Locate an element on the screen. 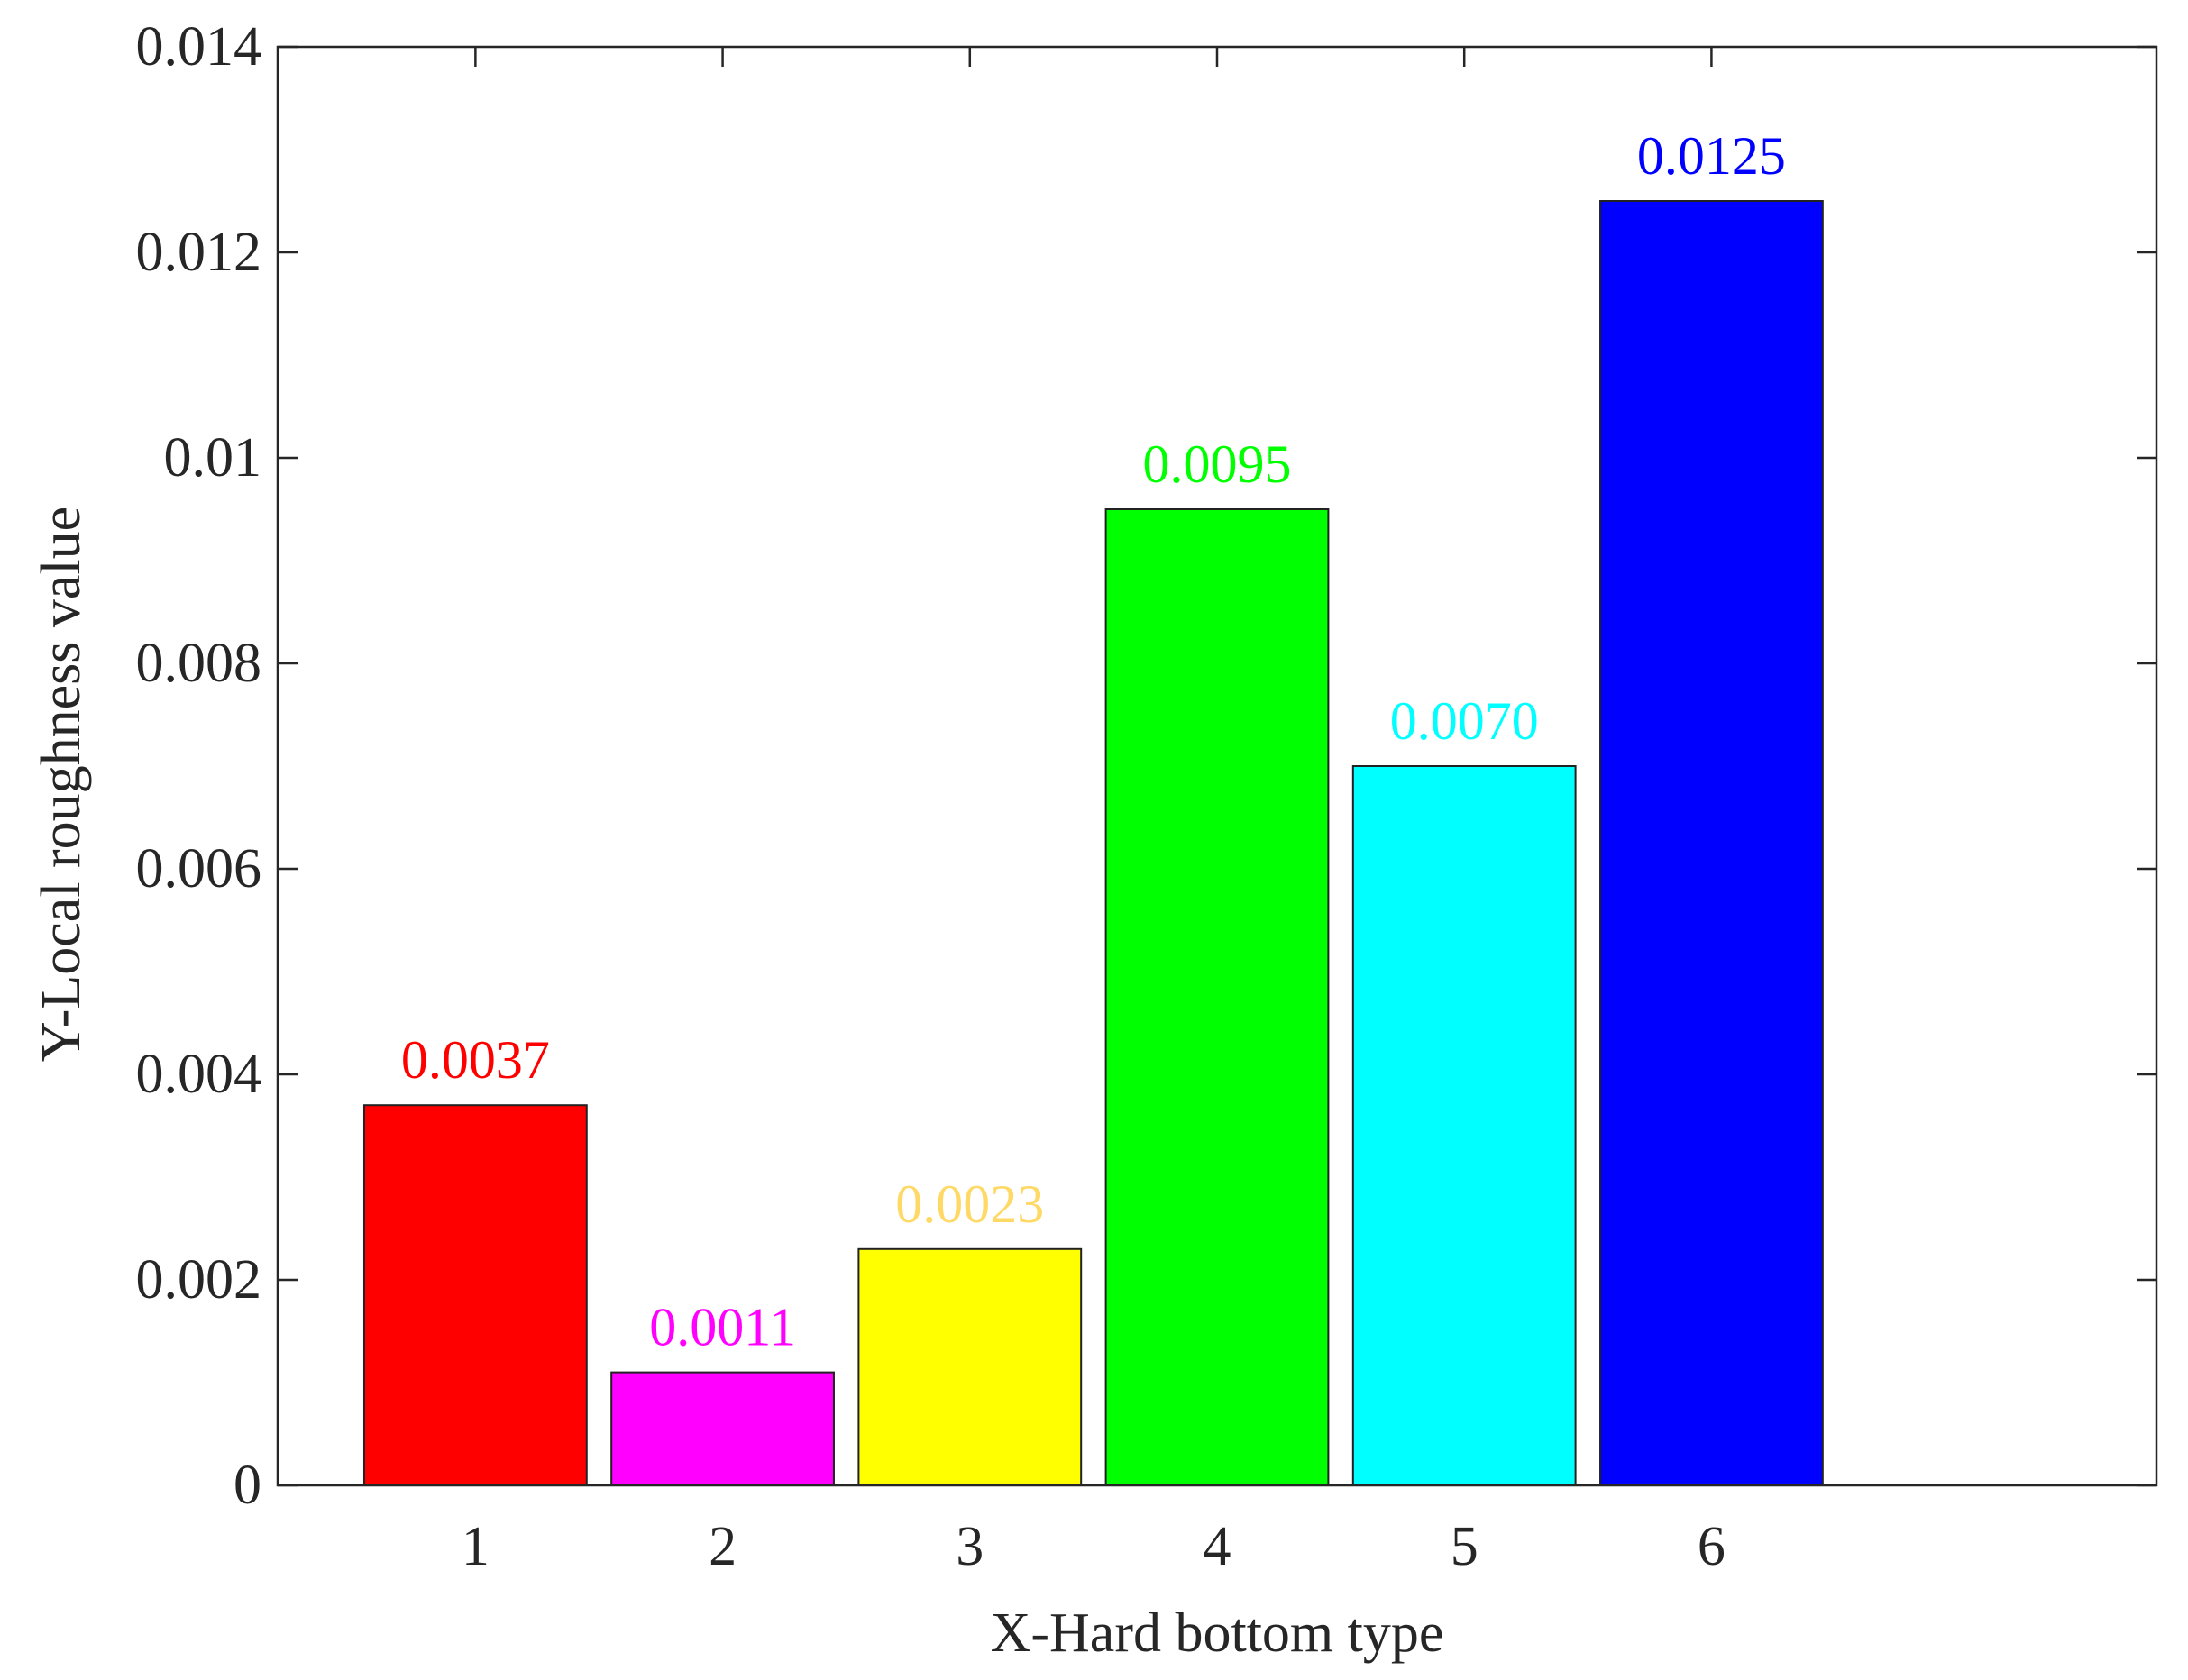 This screenshot has height=1680, width=2188. y-tick-label: 0.004 is located at coordinates (199, 1074).